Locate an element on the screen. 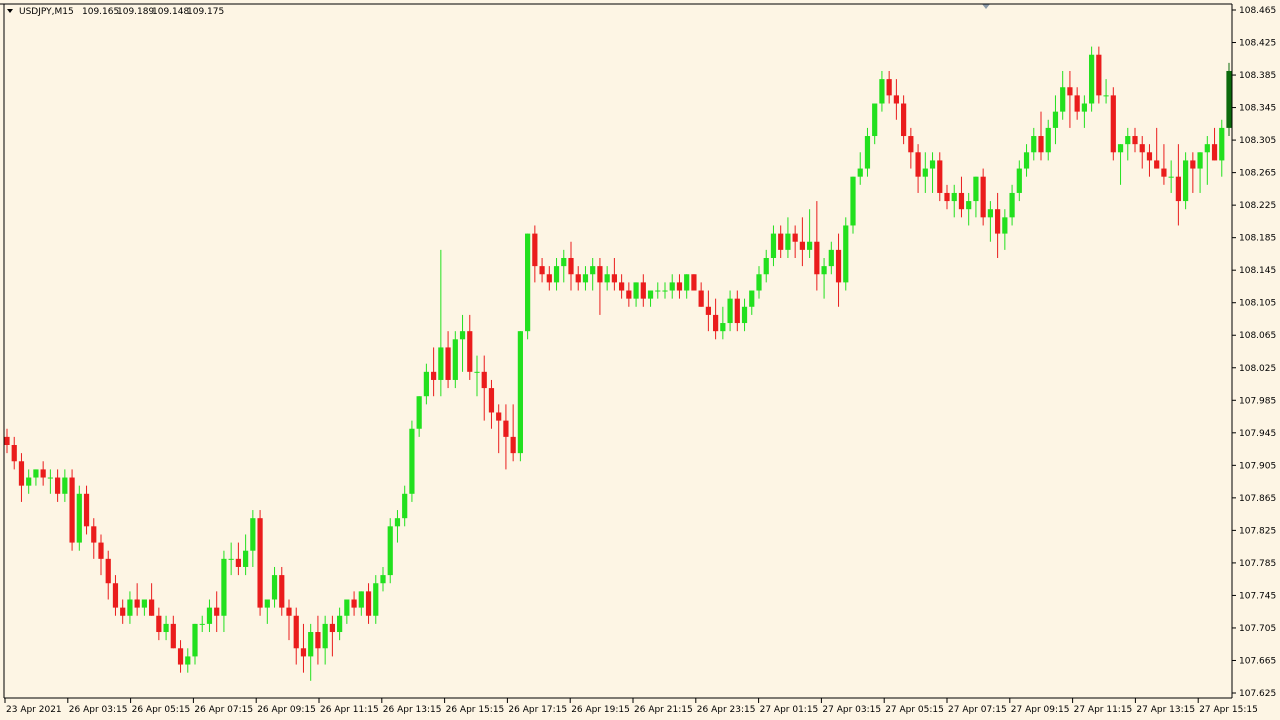  price-tick-label: 107.745 is located at coordinates (1257, 596).